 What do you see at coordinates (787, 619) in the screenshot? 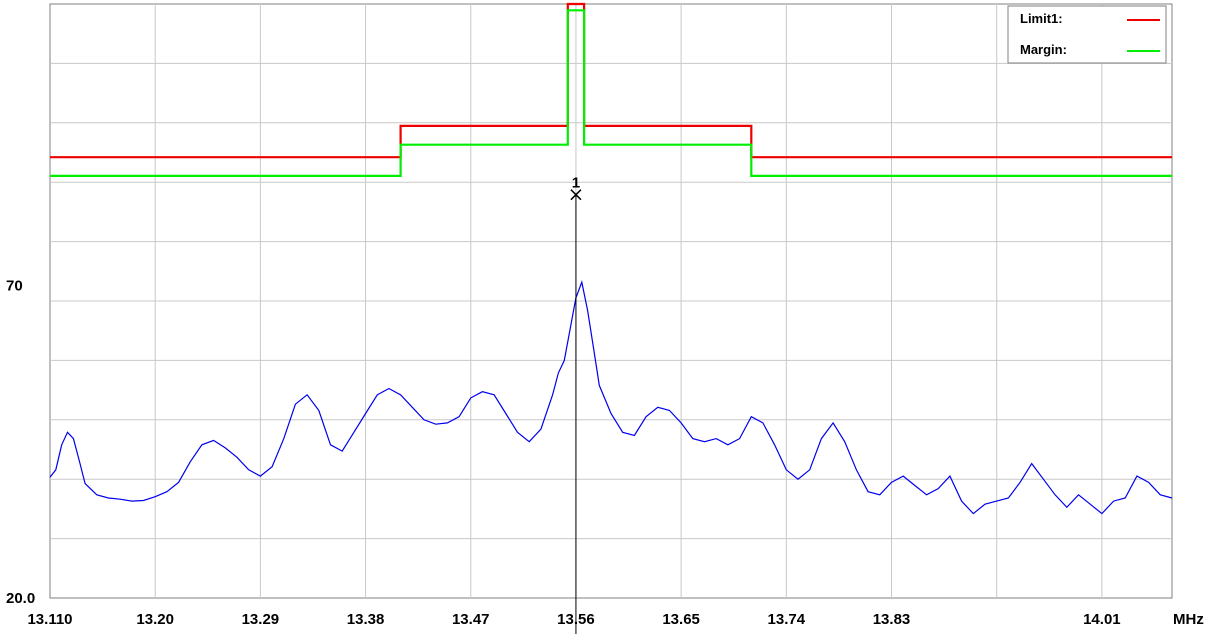
I see `x-tick-label: 13.74` at bounding box center [787, 619].